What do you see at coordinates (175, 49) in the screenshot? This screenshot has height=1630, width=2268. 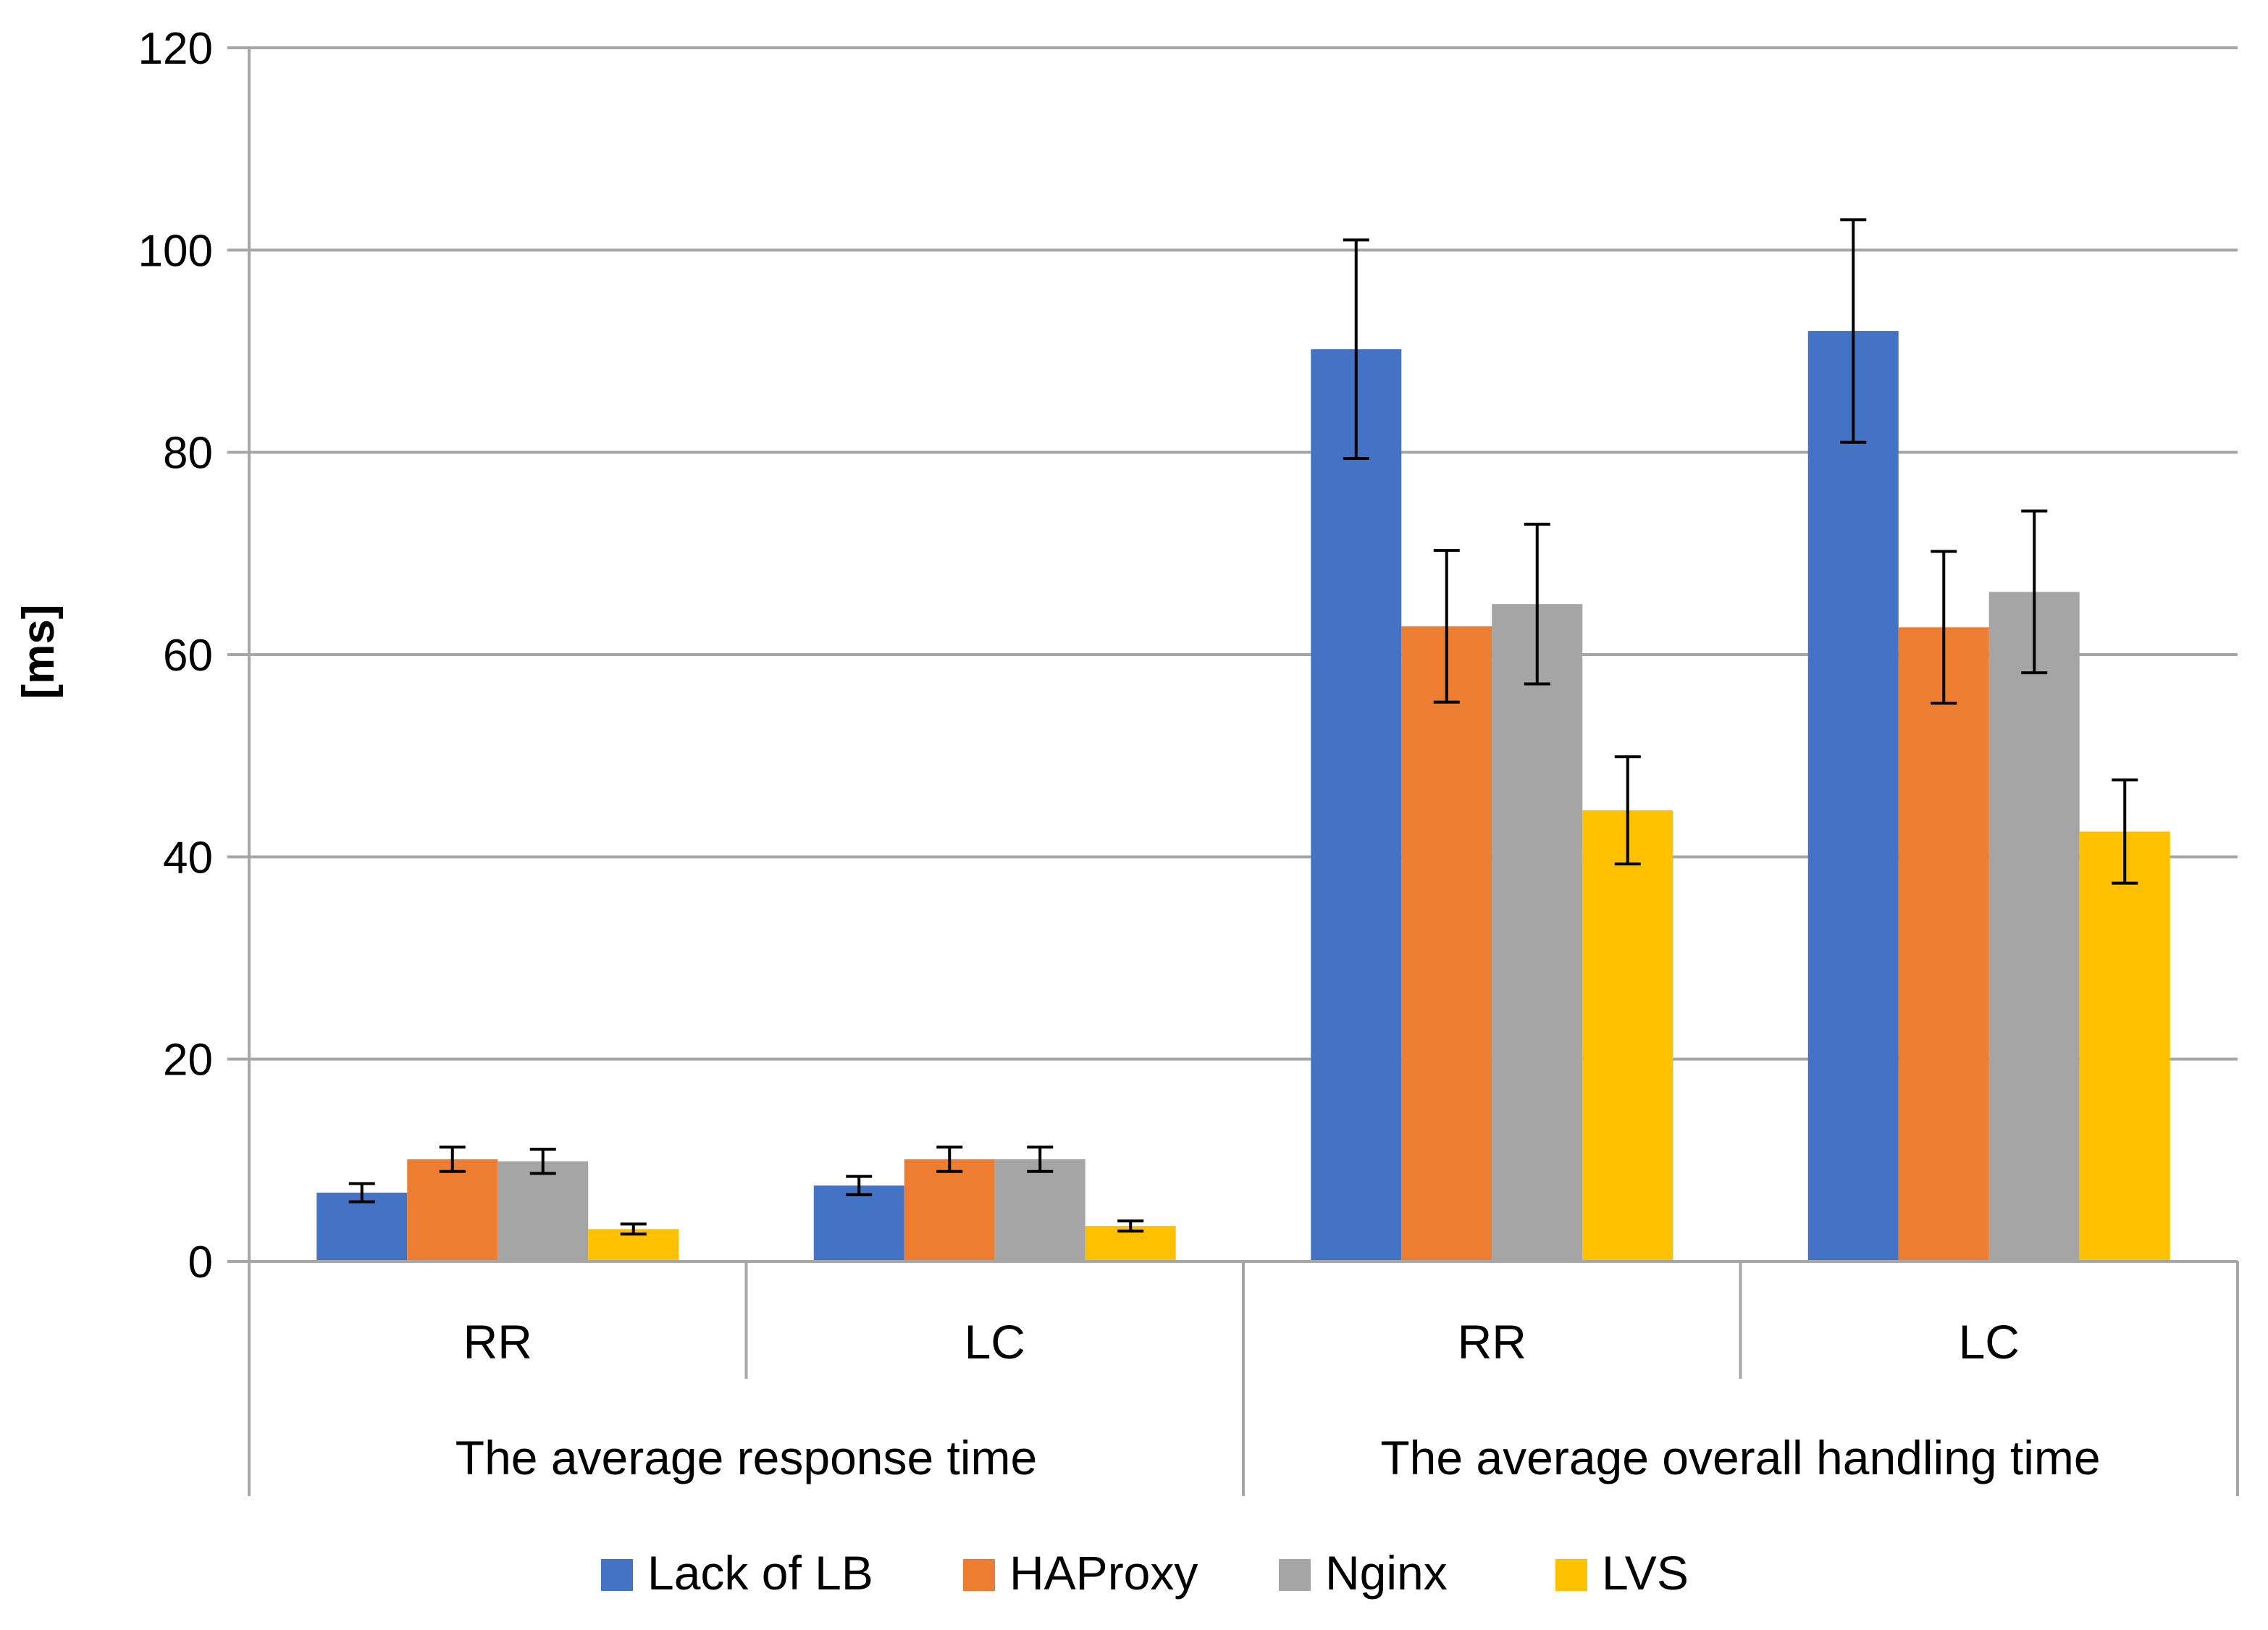 I see `y-tick-label: 120` at bounding box center [175, 49].